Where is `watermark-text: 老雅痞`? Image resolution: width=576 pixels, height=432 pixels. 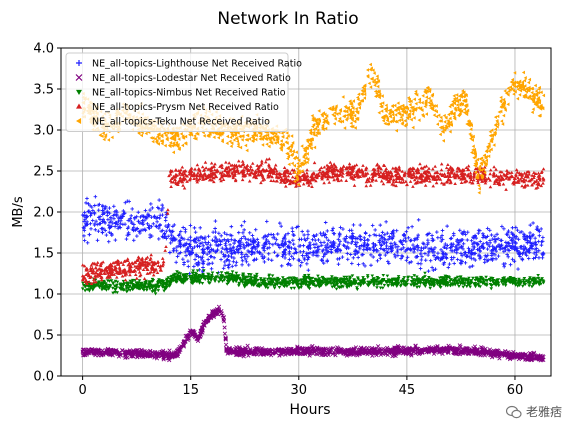
watermark-text: 老雅痞 is located at coordinates (543, 412).